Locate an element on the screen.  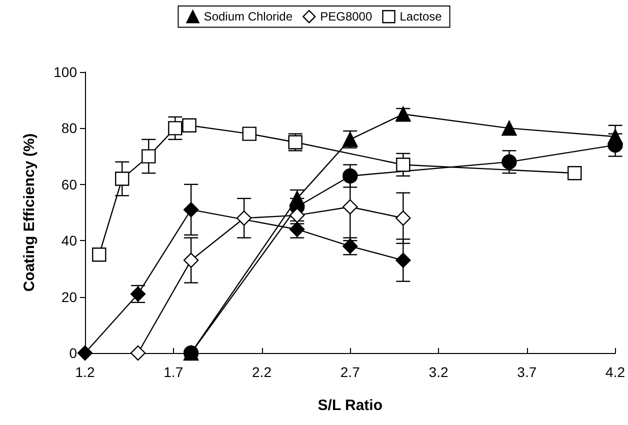
x-tick-label: 3.7 is located at coordinates (527, 372).